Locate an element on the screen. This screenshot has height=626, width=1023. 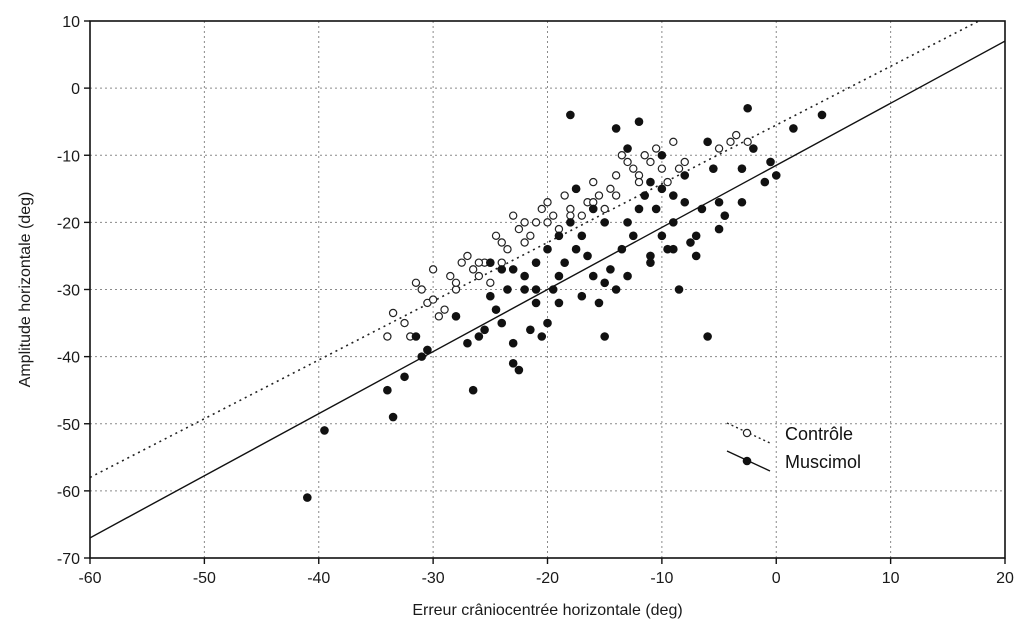
x-tick-label: -60 is located at coordinates (89, 578).